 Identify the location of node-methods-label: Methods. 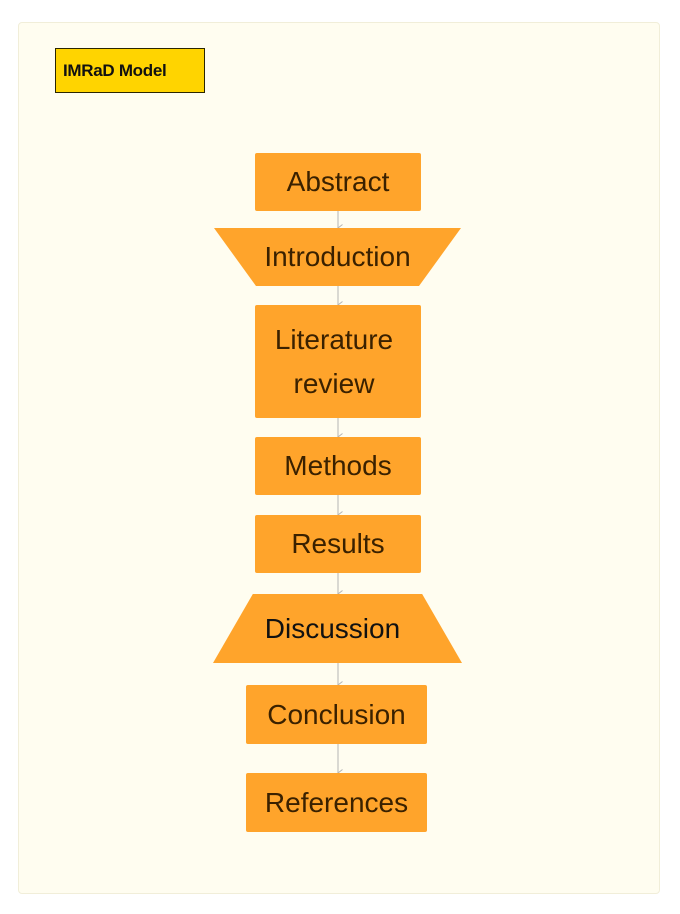
(338, 465).